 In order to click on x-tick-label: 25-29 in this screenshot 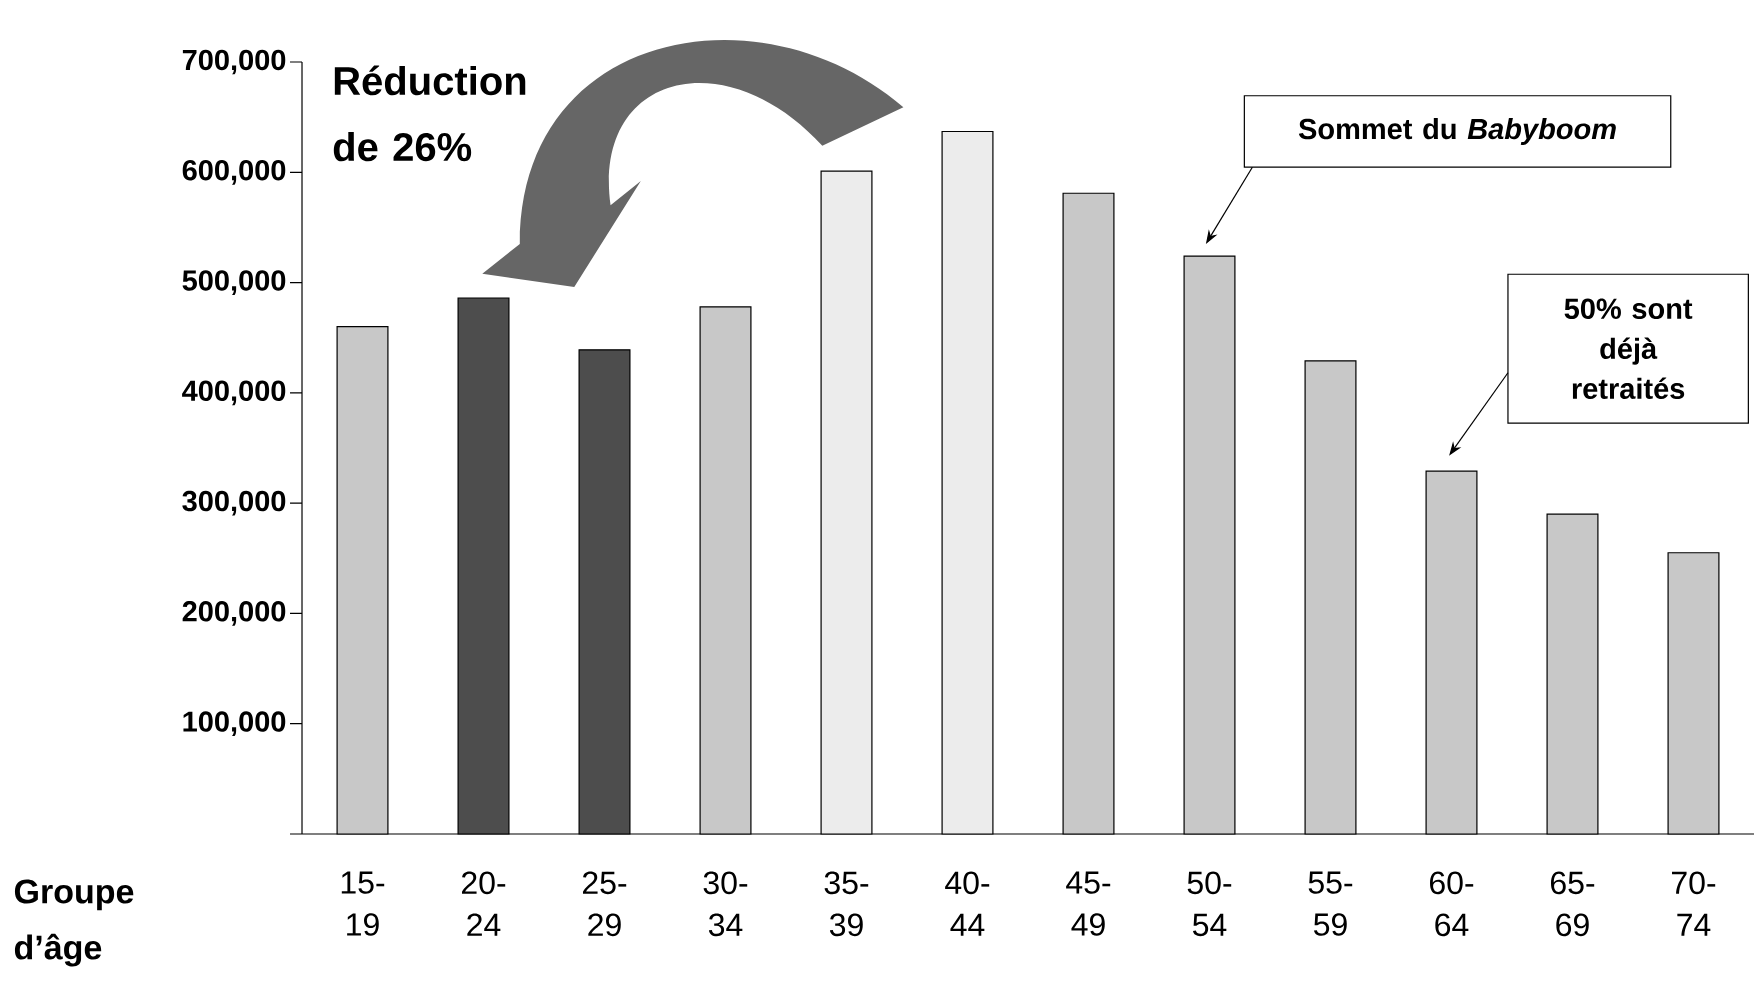, I will do `click(604, 904)`.